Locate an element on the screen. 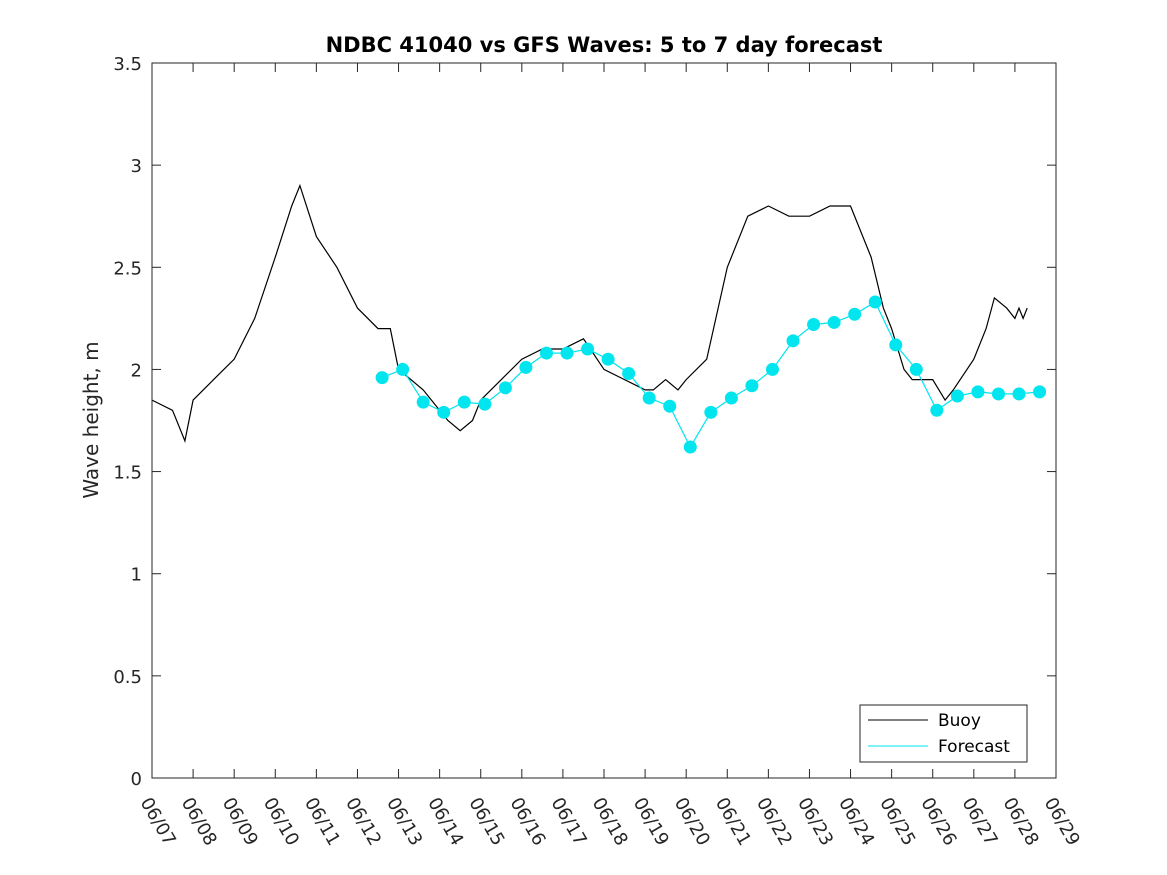 This screenshot has height=875, width=1167. x-tick-label: 06/28 is located at coordinates (1021, 821).